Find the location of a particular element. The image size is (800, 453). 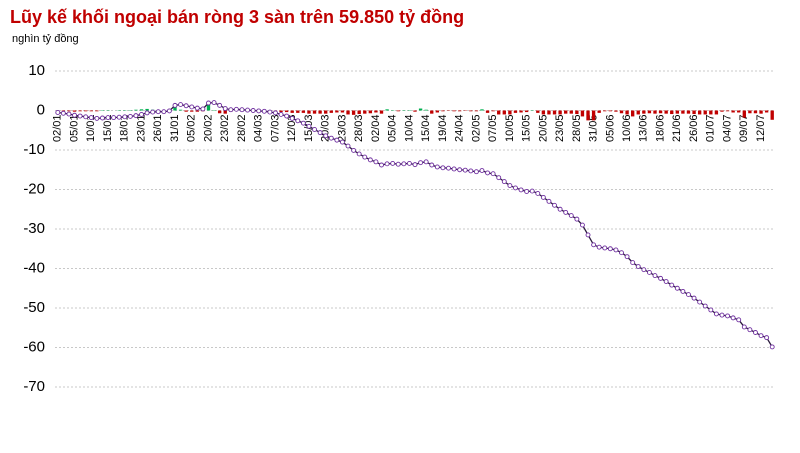

x-tick-label: 28/02 is located at coordinates (242, 129).